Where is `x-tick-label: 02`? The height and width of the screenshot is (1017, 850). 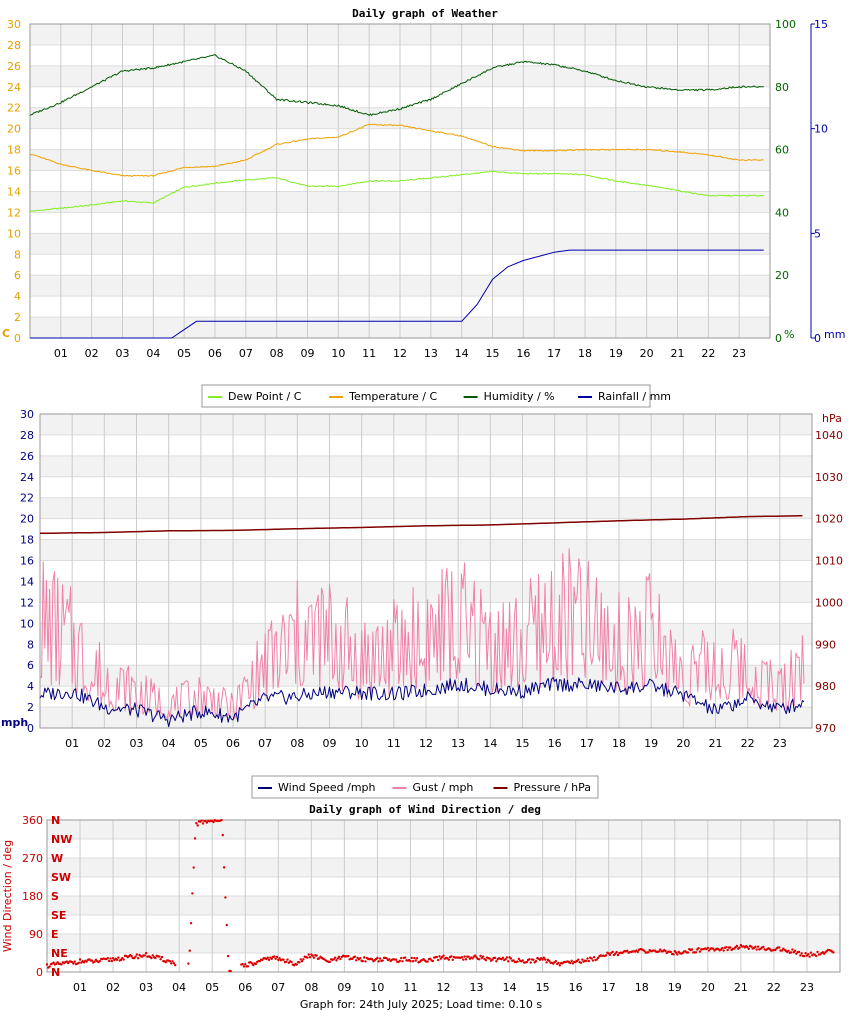
x-tick-label: 02 is located at coordinates (92, 353).